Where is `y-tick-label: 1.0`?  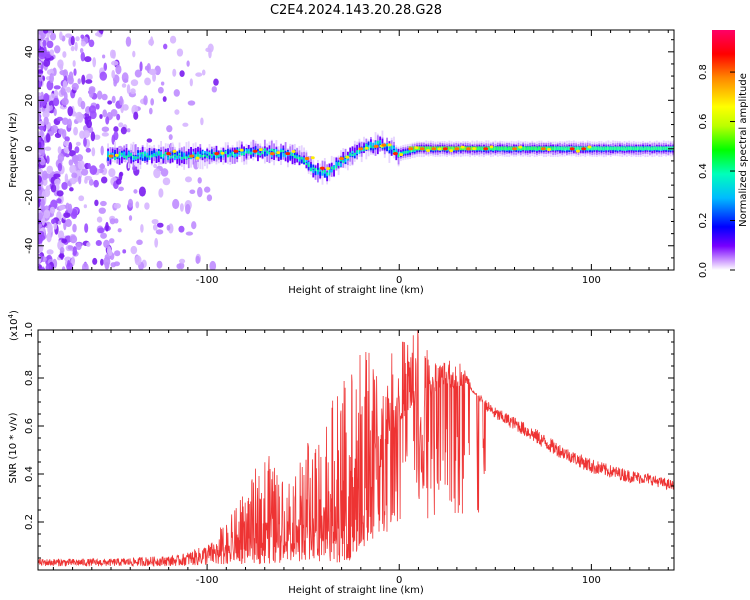 y-tick-label: 1.0 is located at coordinates (29, 330).